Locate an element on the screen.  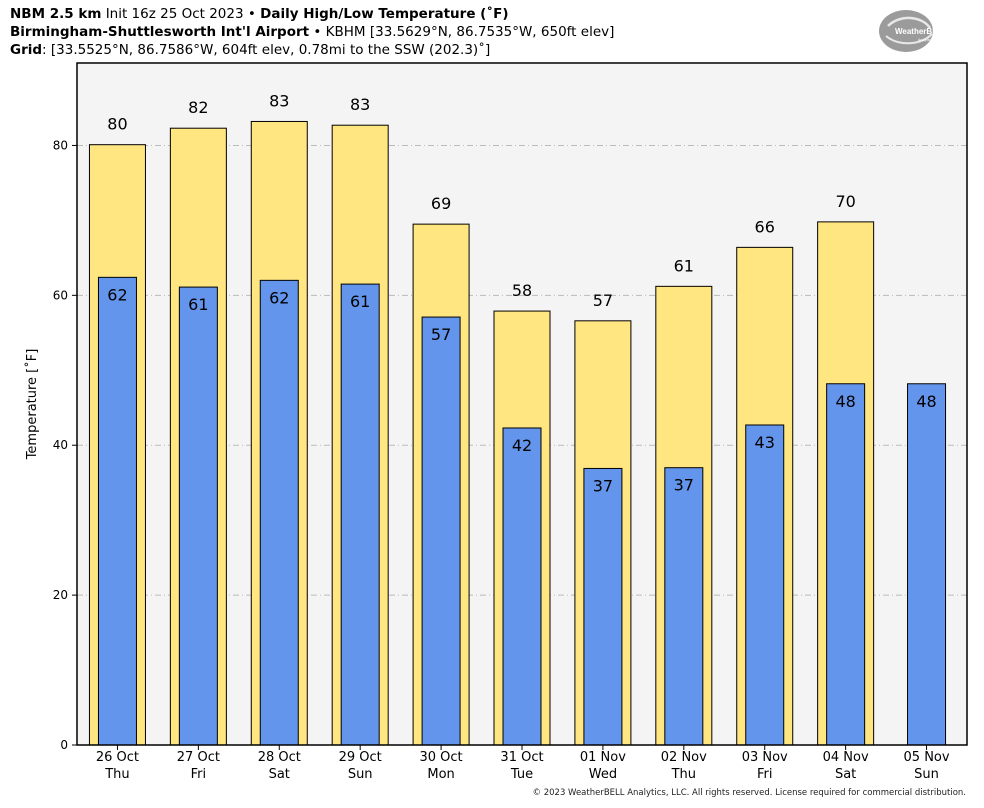
low-temp-label: 43 is located at coordinates (765, 442).